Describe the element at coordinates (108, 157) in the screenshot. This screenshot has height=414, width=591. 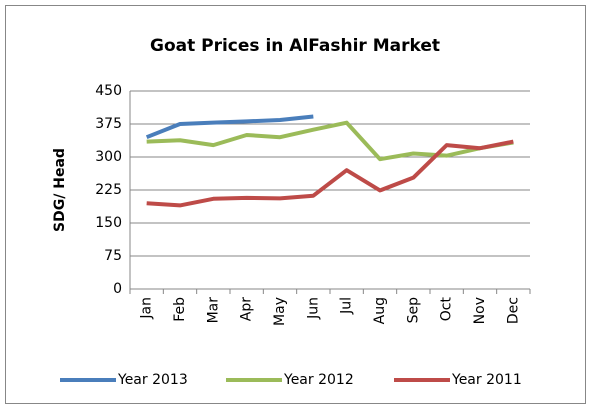
I see `y-tick-label: 300` at that location.